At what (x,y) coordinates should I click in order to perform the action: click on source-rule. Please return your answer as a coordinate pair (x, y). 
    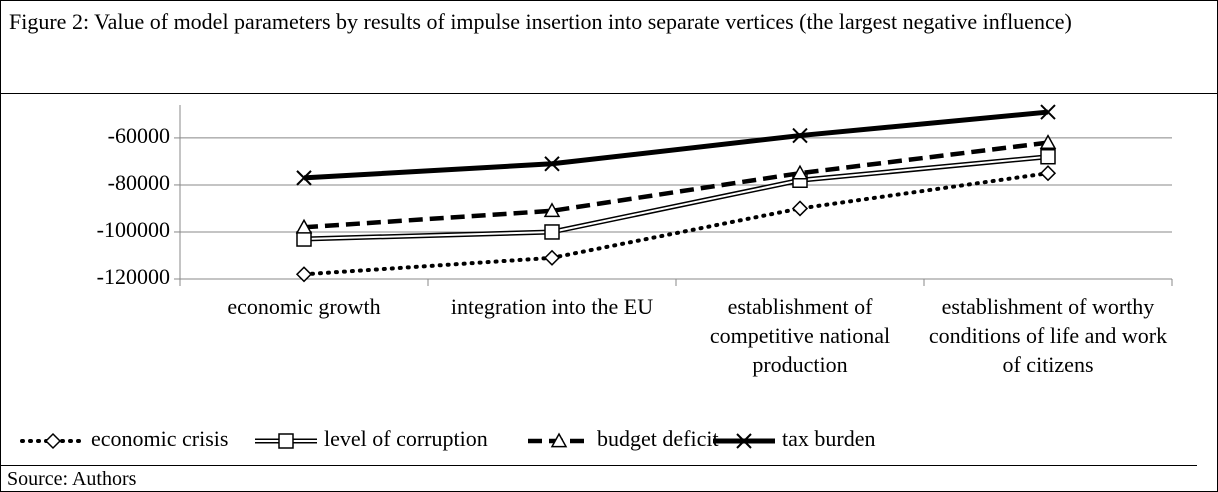
    Looking at the image, I should click on (599, 465).